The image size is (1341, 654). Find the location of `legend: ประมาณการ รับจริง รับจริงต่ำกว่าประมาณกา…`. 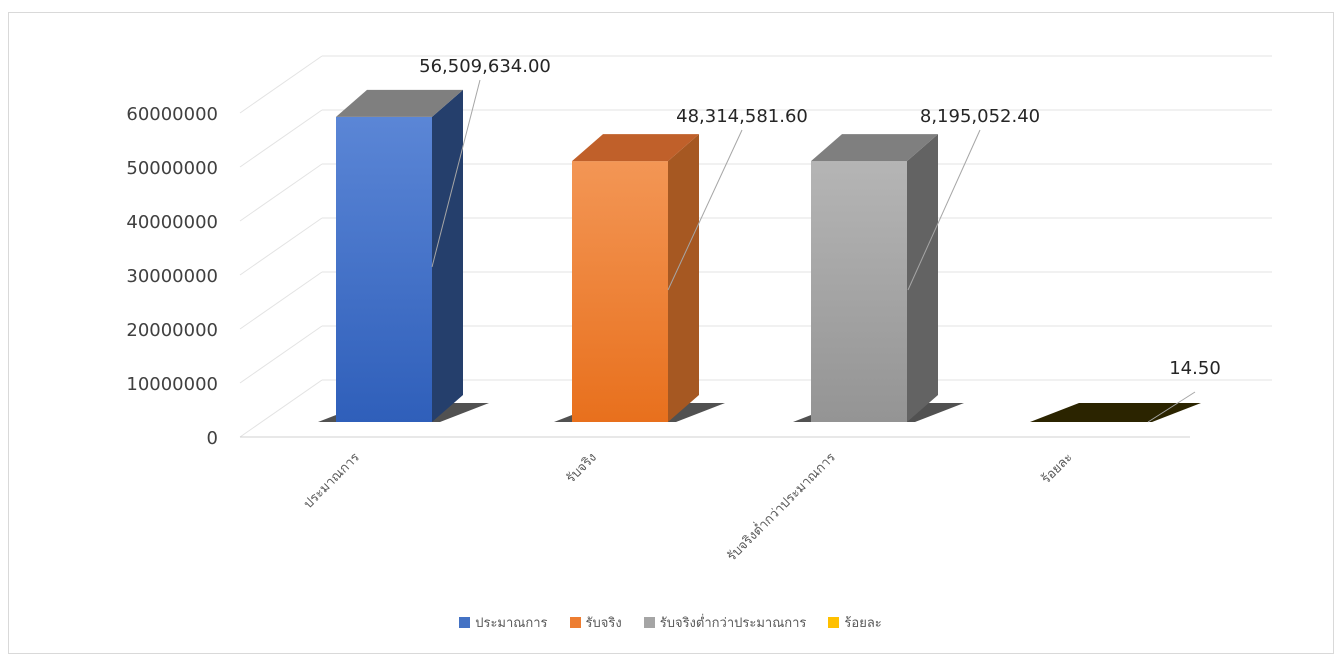

legend: ประมาณการ รับจริง รับจริงต่ำกว่าประมาณกา… is located at coordinates (670, 622).